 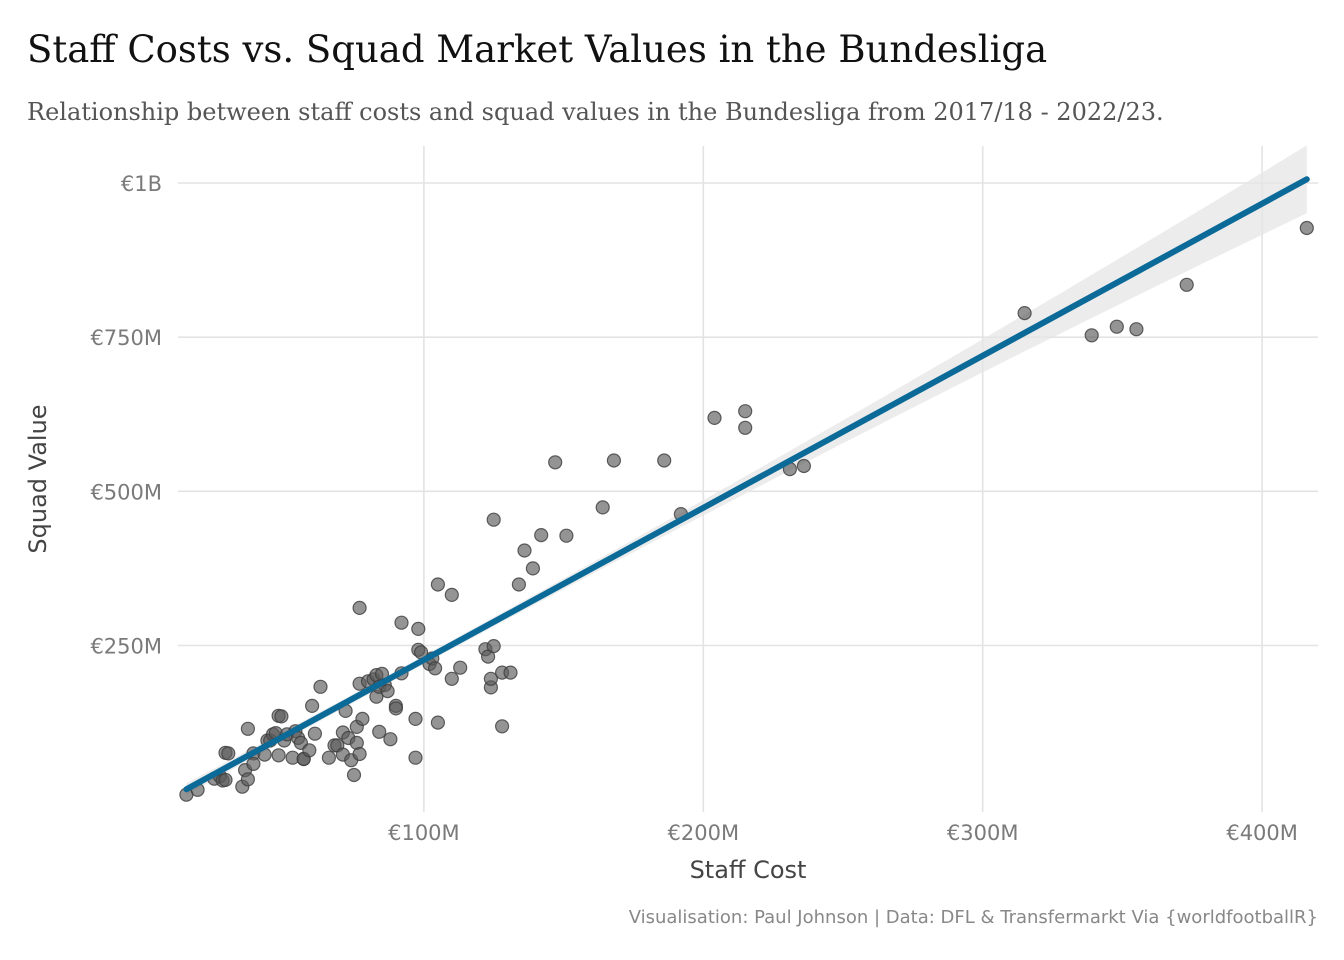 What do you see at coordinates (141, 184) in the screenshot?
I see `y-tick-label: €1B` at bounding box center [141, 184].